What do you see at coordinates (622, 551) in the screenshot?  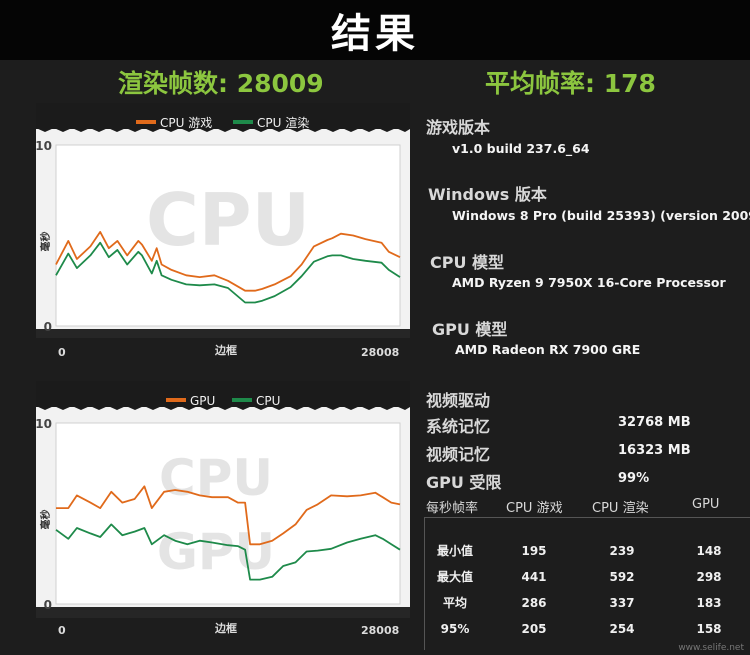 I see `fps-cell-cpu-render: 239` at bounding box center [622, 551].